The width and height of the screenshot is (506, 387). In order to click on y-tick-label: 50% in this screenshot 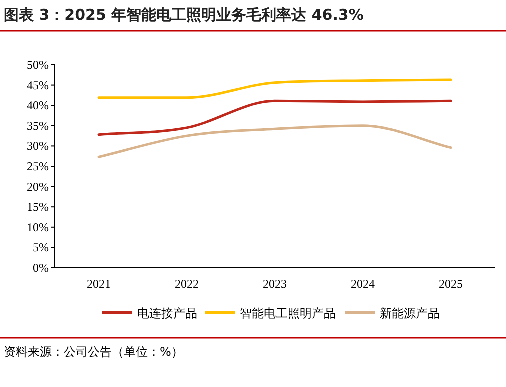, I will do `click(38, 65)`.